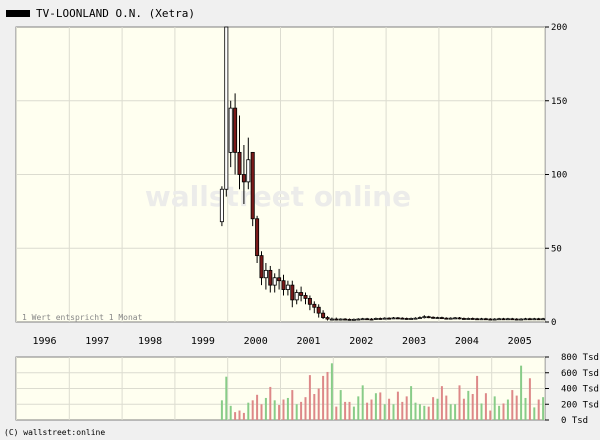 Image resolution: width=600 pixels, height=440 pixels. Describe the element at coordinates (308, 341) in the screenshot. I see `x-tick-label: 2001` at that location.